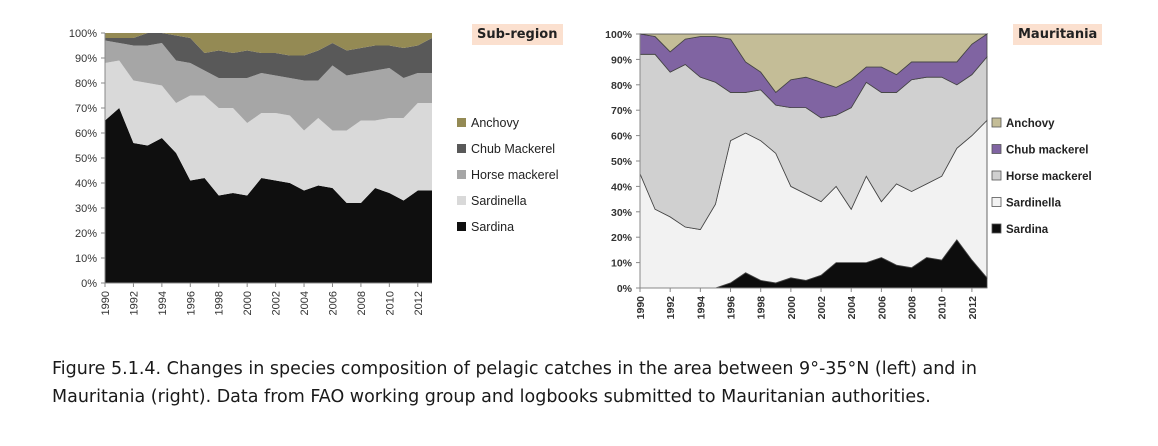 Image resolution: width=1158 pixels, height=446 pixels. Describe the element at coordinates (1047, 151) in the screenshot. I see `legend-entry: Chub mackerel` at that location.